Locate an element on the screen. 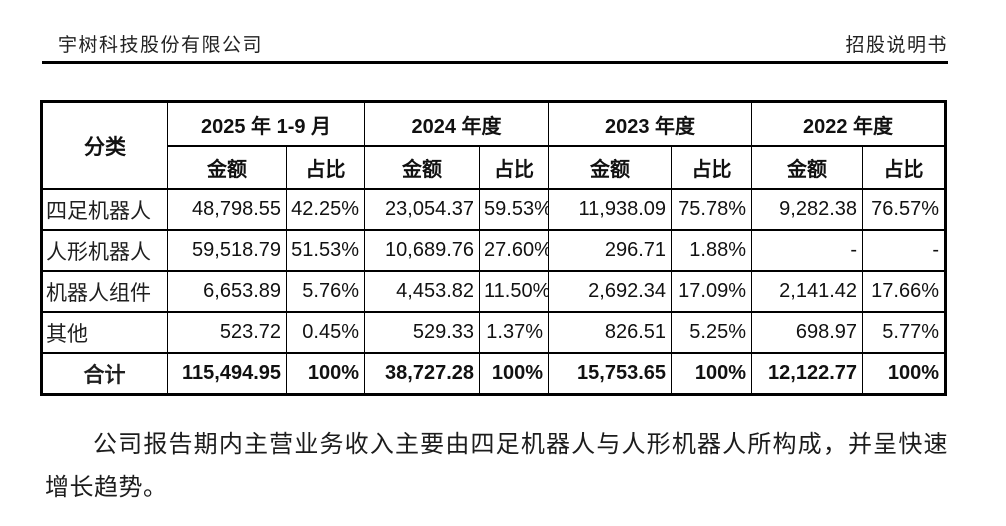 The image size is (1006, 526). company-name: 宇树科技股份有限公司 is located at coordinates (161, 45).